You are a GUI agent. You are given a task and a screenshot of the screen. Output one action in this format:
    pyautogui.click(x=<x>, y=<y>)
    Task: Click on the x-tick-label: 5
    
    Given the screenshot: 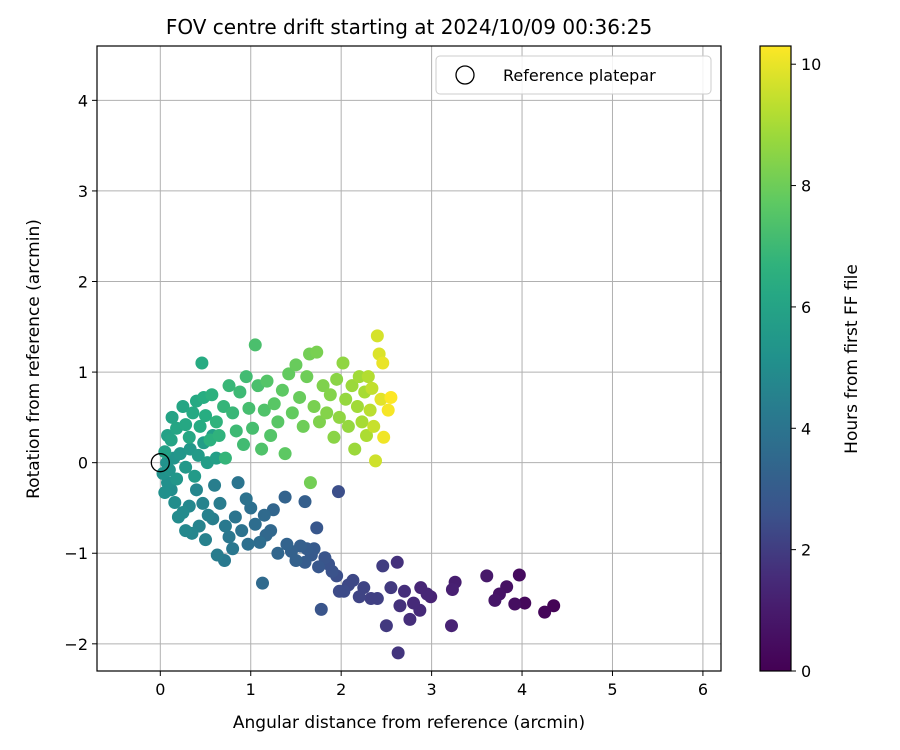 What is the action you would take?
    pyautogui.click(x=612, y=689)
    